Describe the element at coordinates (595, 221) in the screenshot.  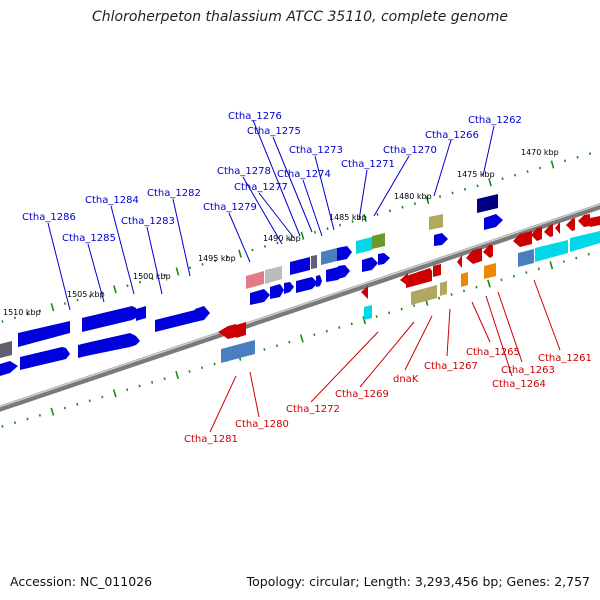
I see `gene-ctha-1261g` at that location.